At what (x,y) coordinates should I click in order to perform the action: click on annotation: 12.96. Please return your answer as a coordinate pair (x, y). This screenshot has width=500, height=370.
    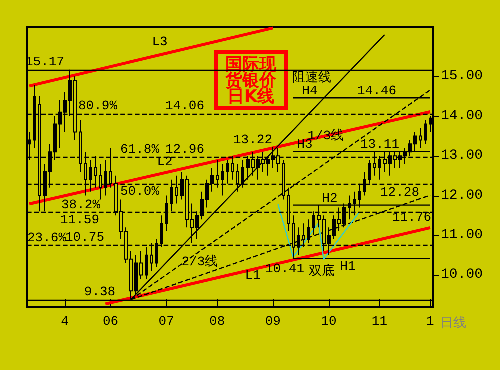
    Looking at the image, I should click on (185, 150).